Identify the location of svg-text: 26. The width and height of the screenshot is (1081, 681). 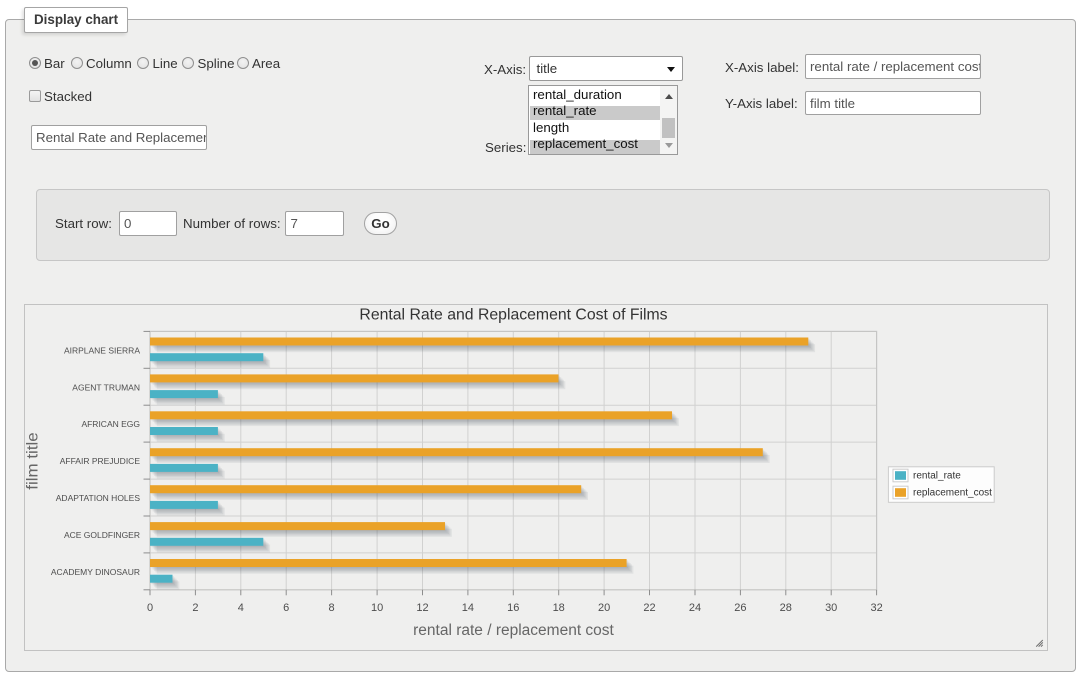
(740, 608).